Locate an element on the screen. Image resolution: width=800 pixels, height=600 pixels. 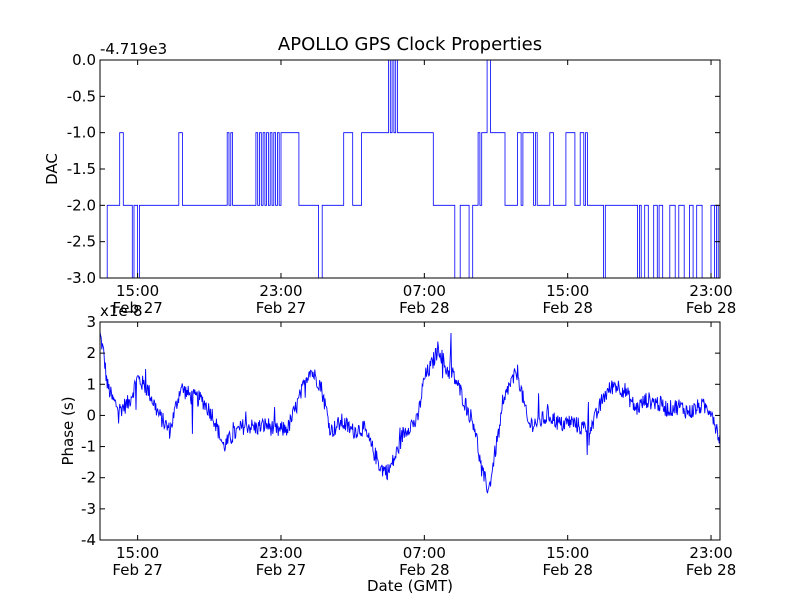
y-tick-label: -1 is located at coordinates (88, 447).